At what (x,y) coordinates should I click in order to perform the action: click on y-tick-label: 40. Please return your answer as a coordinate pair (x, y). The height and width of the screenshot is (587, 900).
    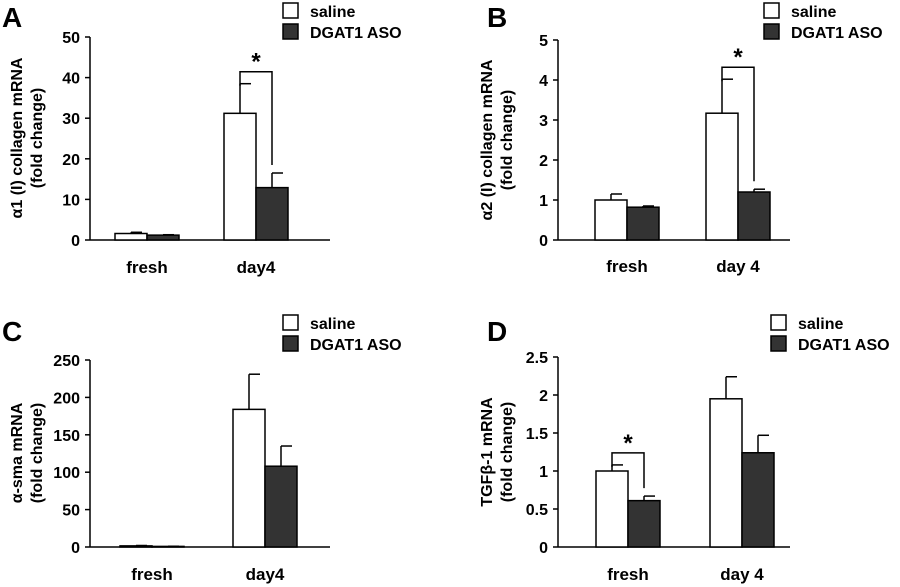
    Looking at the image, I should click on (71, 79).